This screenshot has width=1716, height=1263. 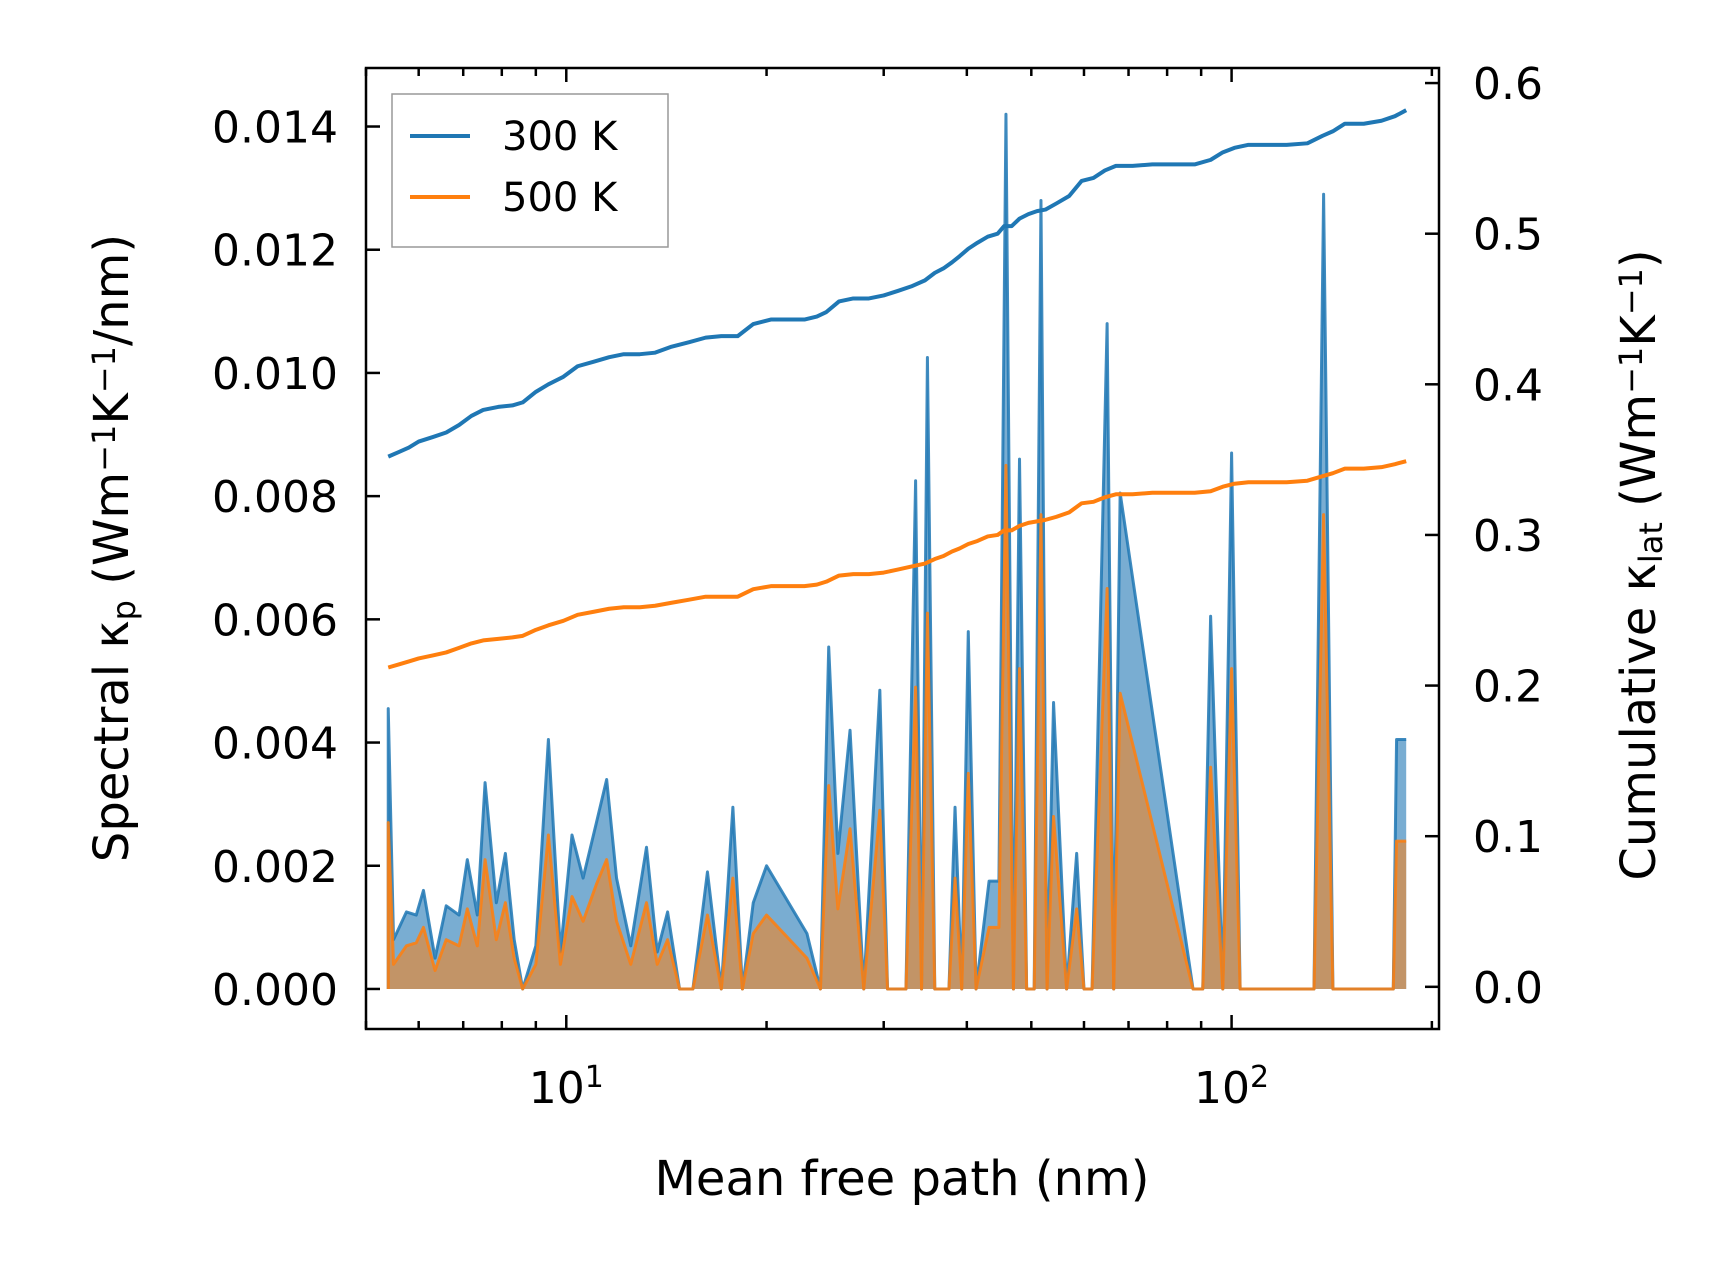 What do you see at coordinates (275, 990) in the screenshot?
I see `y-left-tick-label: 0.000` at bounding box center [275, 990].